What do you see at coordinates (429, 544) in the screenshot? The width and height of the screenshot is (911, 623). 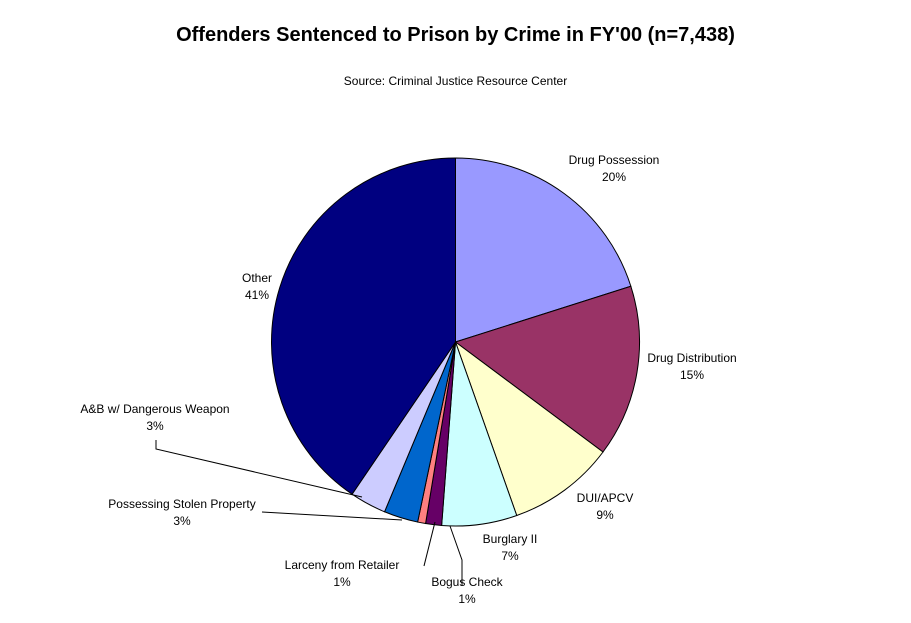 I see `leader-line-larceny-from-retailer` at bounding box center [429, 544].